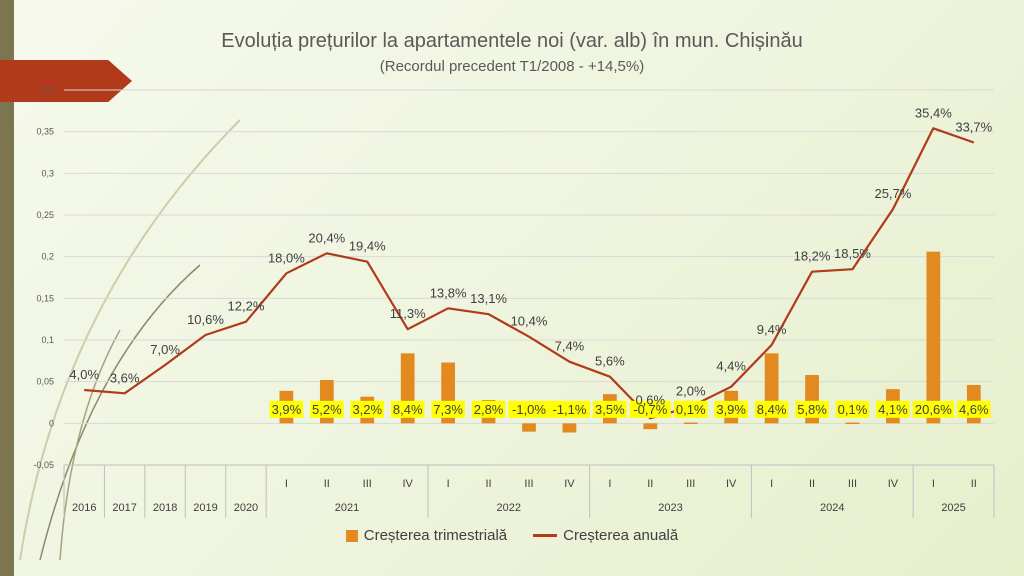 The image size is (1024, 576). What do you see at coordinates (448, 409) in the screenshot?
I see `bar-data-label: 7,3%` at bounding box center [448, 409].